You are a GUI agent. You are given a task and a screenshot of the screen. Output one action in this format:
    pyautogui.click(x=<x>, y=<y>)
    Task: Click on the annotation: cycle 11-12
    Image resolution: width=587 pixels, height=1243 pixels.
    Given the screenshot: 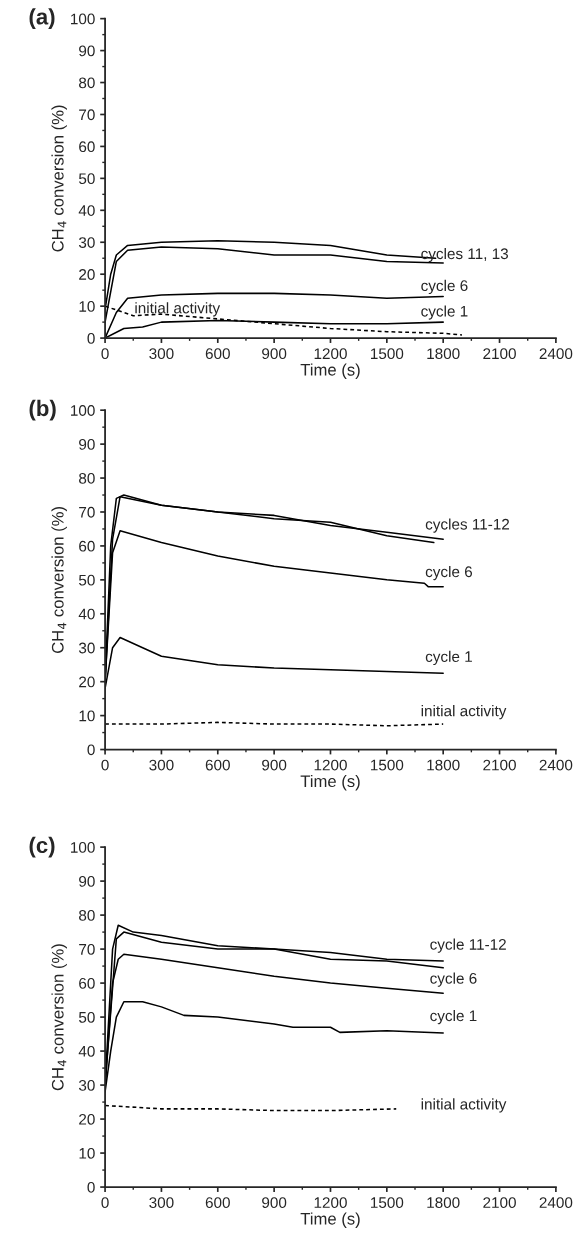 What is the action you would take?
    pyautogui.click(x=468, y=945)
    